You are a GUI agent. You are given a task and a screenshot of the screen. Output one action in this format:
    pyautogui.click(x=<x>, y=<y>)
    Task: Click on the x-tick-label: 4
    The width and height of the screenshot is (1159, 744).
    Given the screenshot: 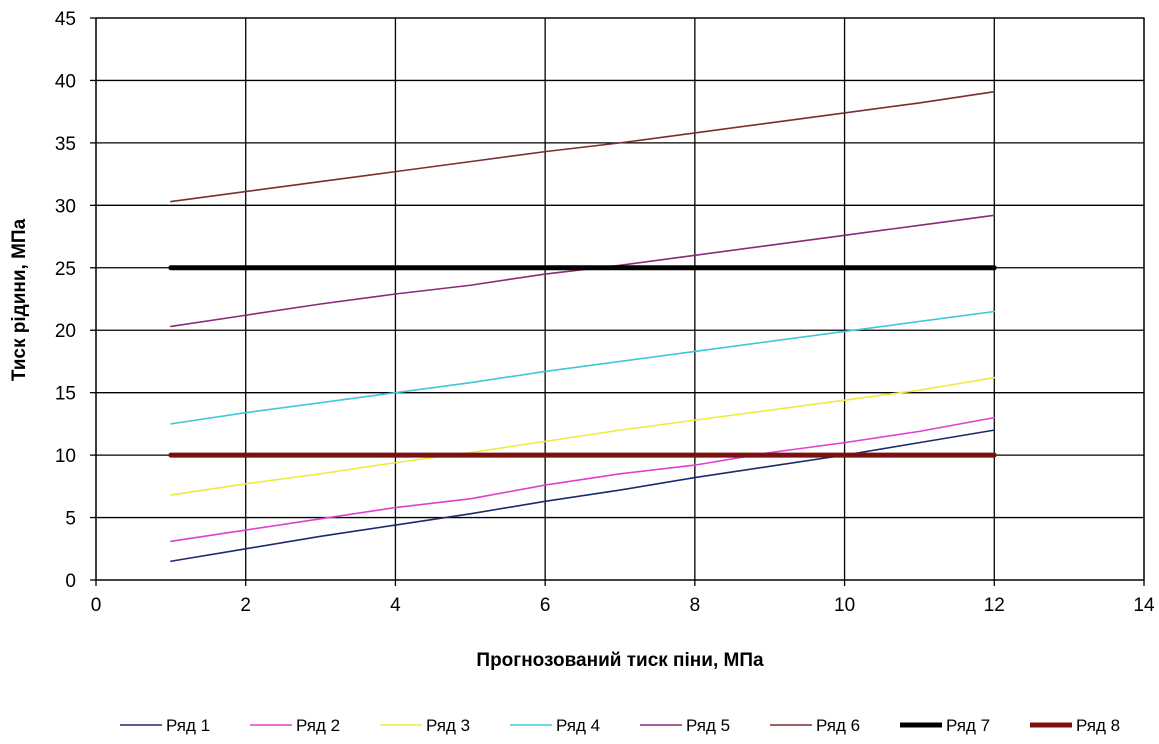 What is the action you would take?
    pyautogui.click(x=395, y=605)
    